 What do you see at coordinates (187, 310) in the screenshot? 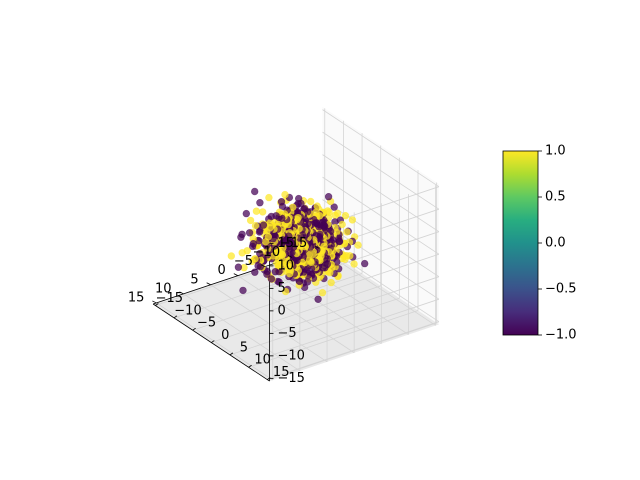
I see `y-axis-tick-label: −10` at bounding box center [187, 310].